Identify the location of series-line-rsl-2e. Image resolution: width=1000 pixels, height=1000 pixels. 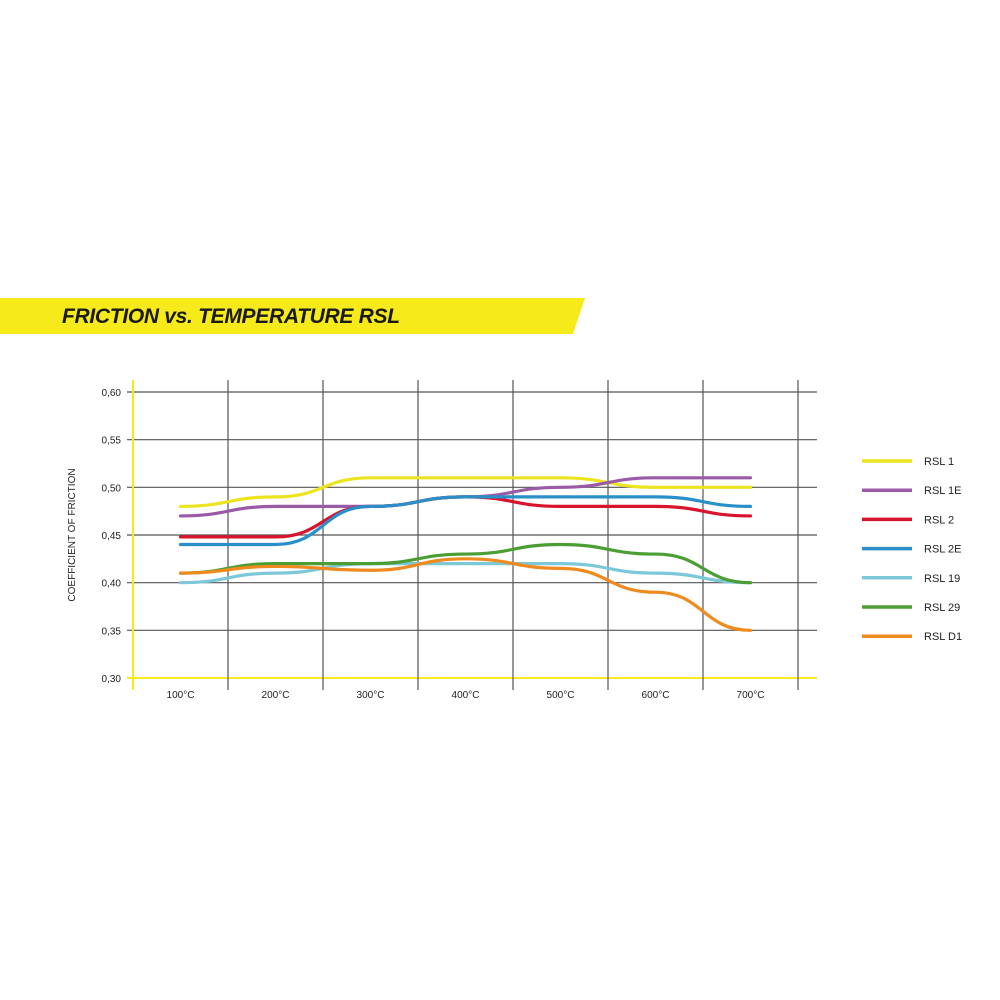
(465, 521).